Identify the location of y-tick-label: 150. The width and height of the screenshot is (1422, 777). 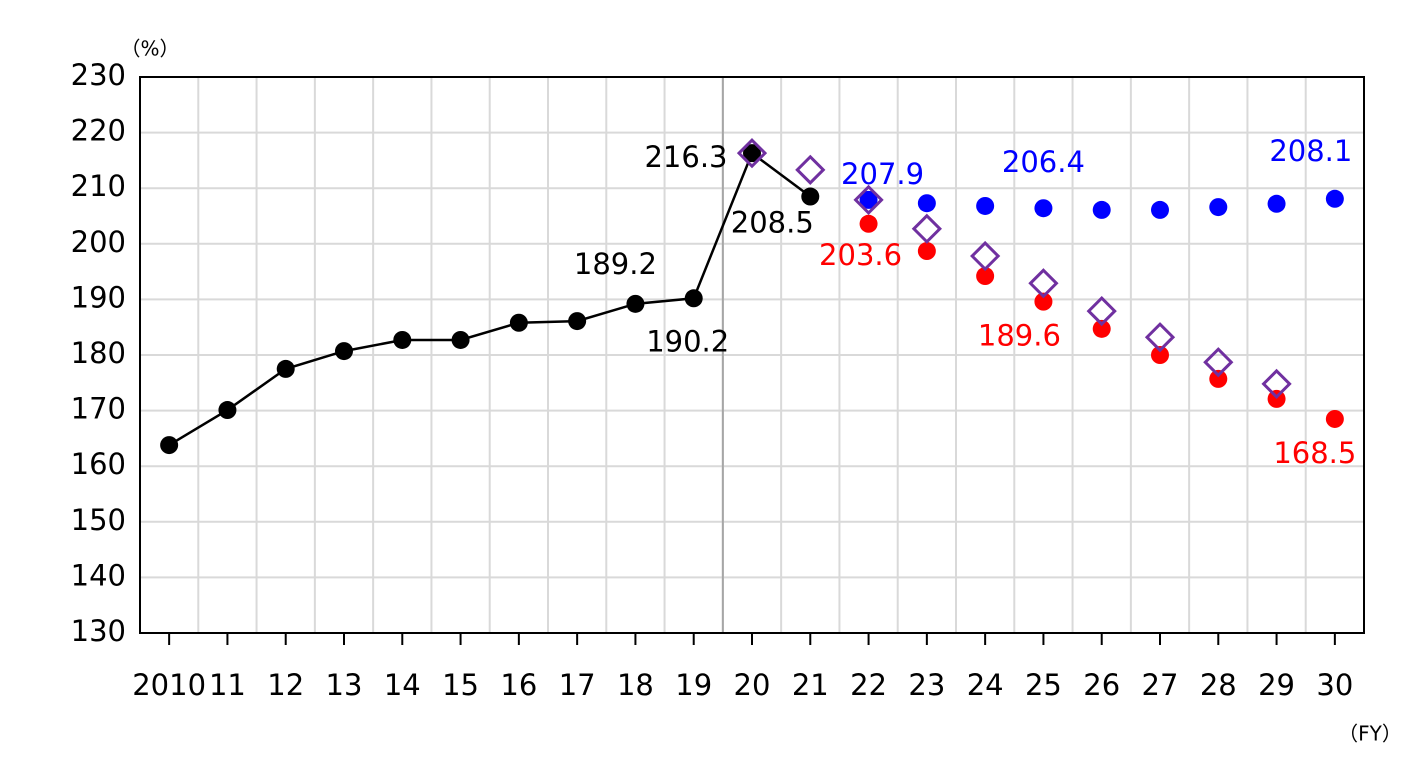
(98, 520).